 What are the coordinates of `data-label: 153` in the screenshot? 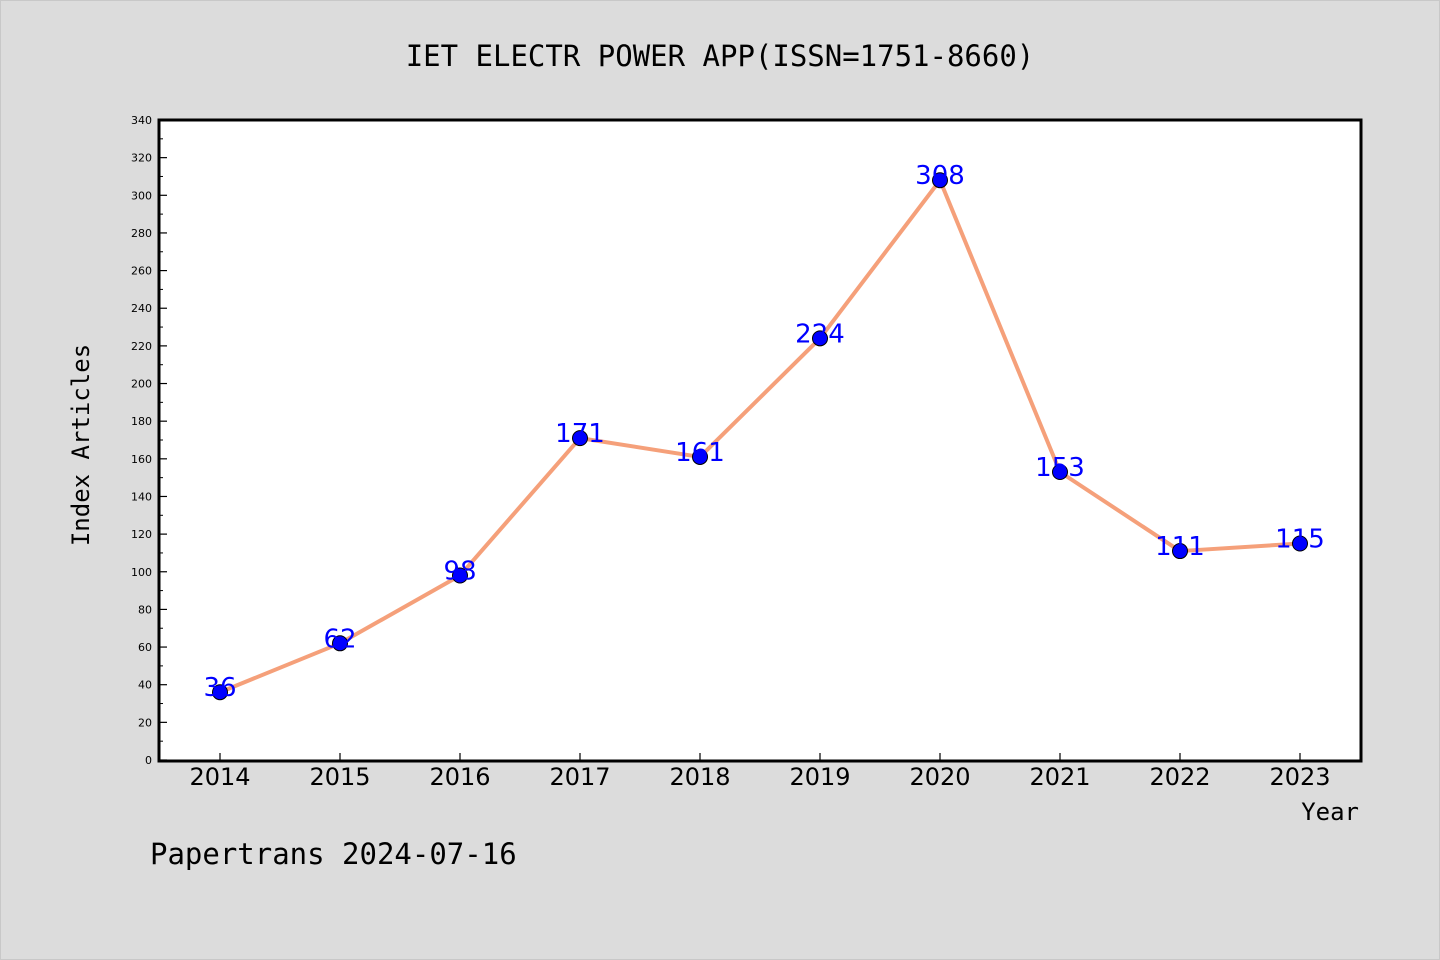 It's located at (1060, 468).